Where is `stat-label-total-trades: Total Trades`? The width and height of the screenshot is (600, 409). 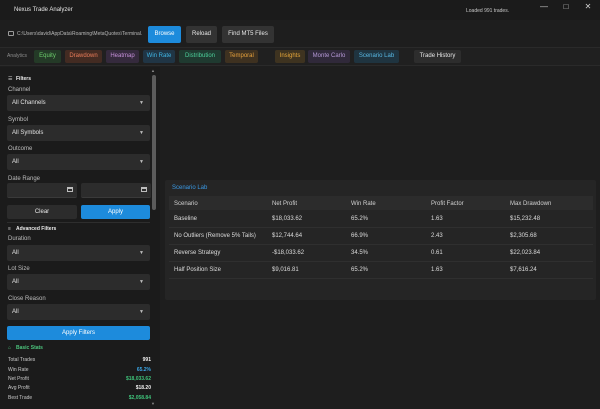
stat-label-total-trades: Total Trades is located at coordinates (22, 360).